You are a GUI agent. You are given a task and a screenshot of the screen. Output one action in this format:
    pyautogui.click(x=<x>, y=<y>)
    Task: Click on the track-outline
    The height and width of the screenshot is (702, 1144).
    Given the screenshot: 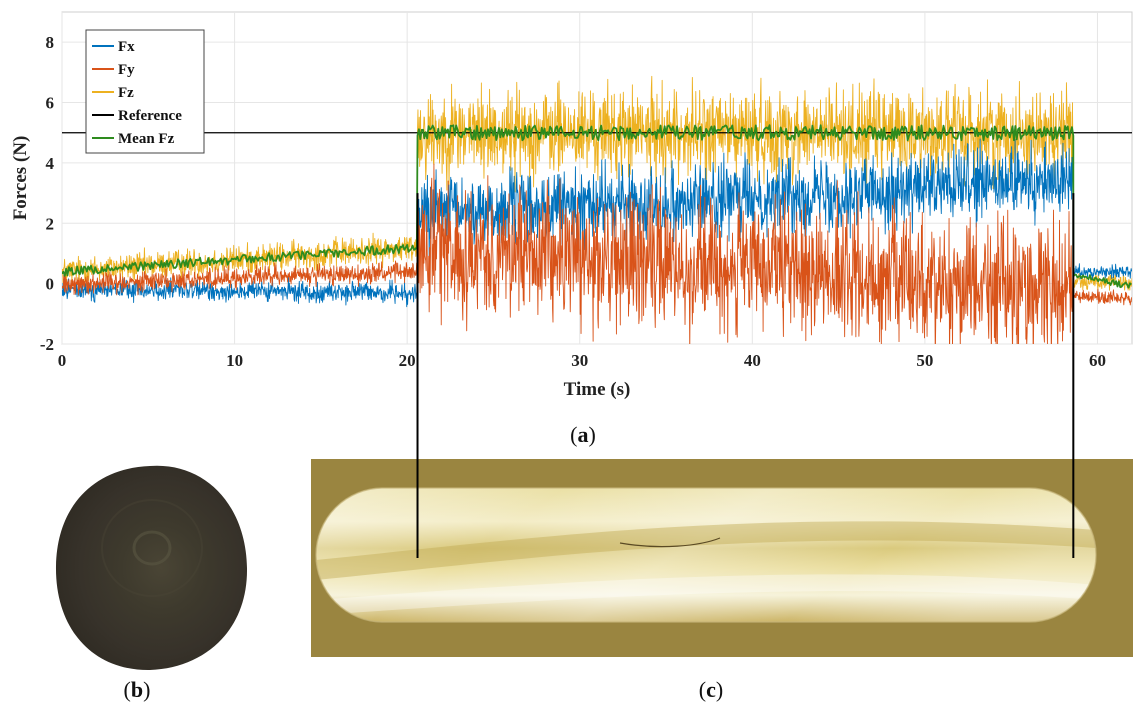 What is the action you would take?
    pyautogui.click(x=706, y=555)
    